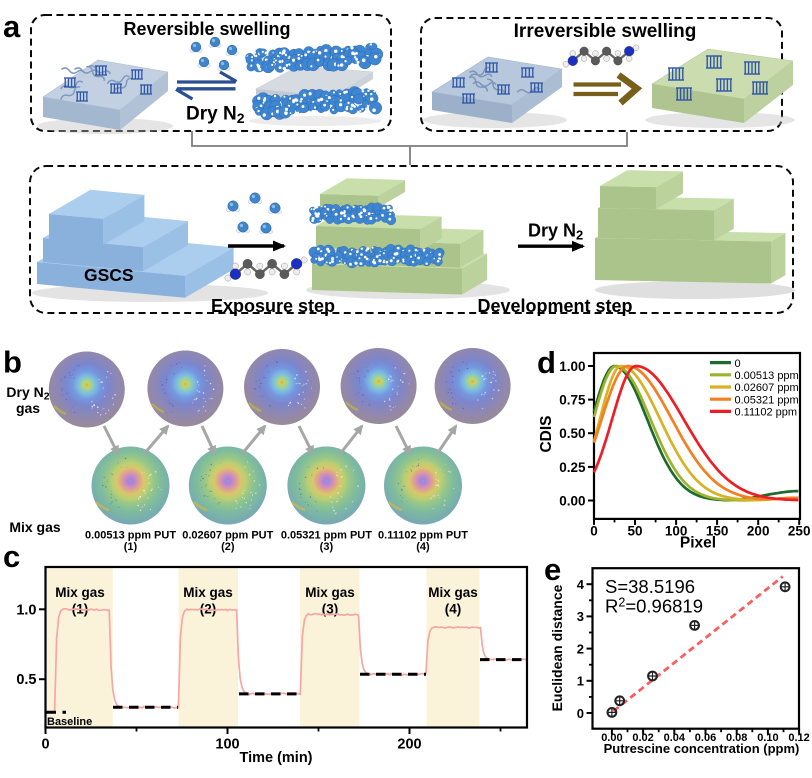 Image resolution: width=812 pixels, height=778 pixels. I want to click on svg-text: 3, so click(580, 616).